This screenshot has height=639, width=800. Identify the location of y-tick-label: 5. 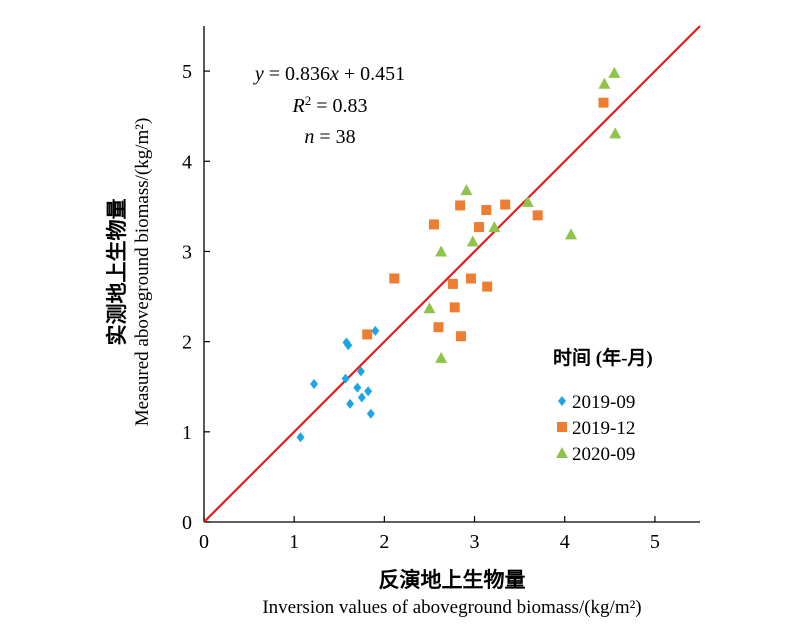
(187, 72).